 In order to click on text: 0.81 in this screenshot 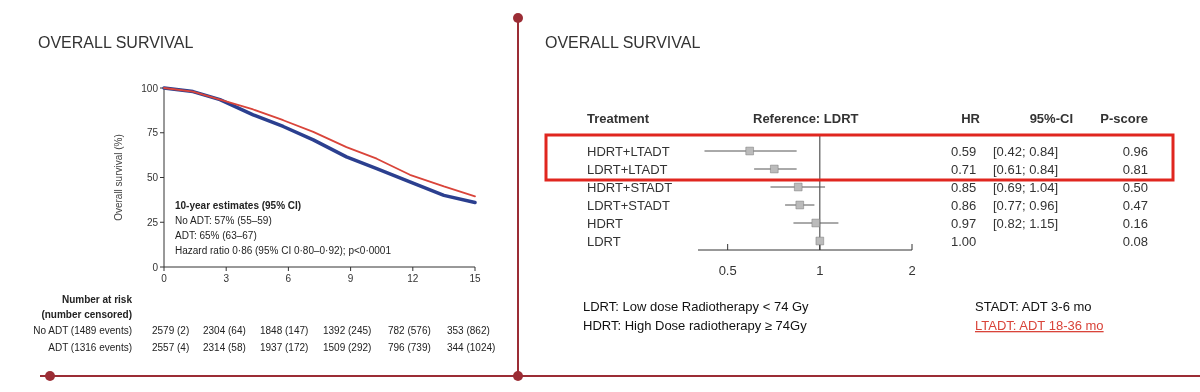, I will do `click(1135, 169)`.